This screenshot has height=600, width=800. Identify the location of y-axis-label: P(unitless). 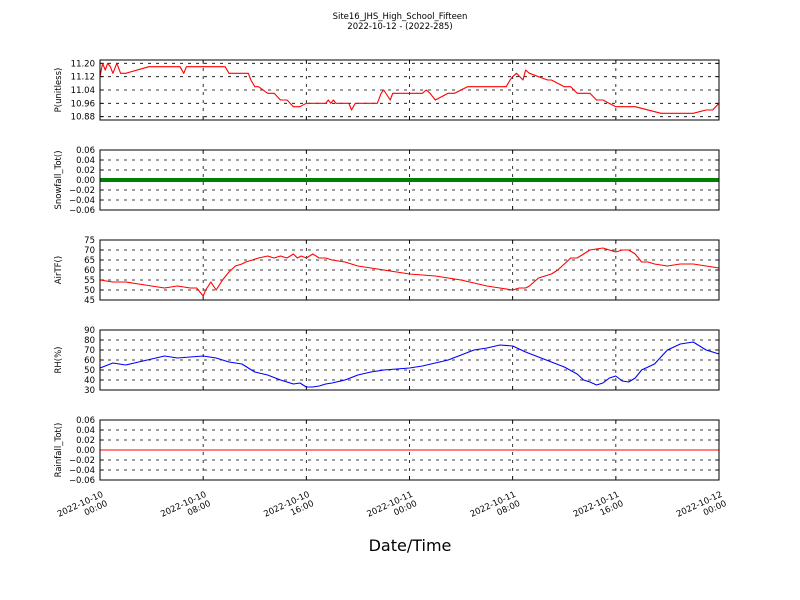
(59, 90).